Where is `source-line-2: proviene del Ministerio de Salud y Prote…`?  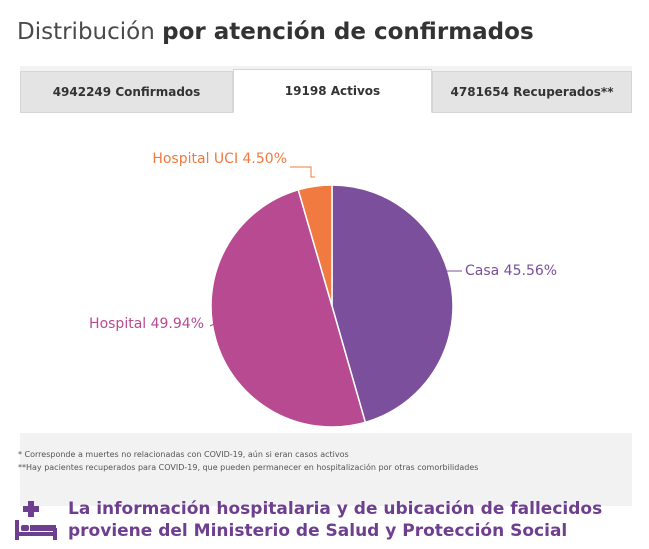
source-line-2: proviene del Ministerio de Salud y Prote… is located at coordinates (318, 531).